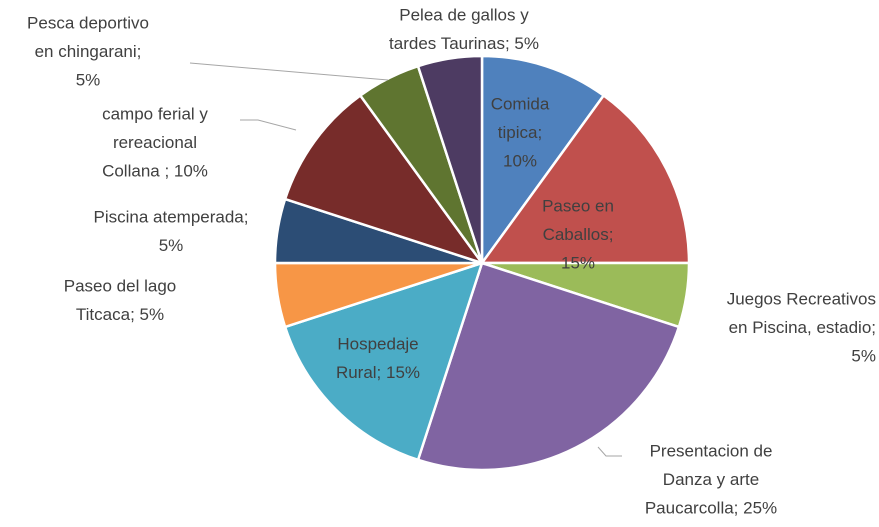 The height and width of the screenshot is (527, 879). Describe the element at coordinates (171, 216) in the screenshot. I see `data-label: Piscina atemperada;` at that location.